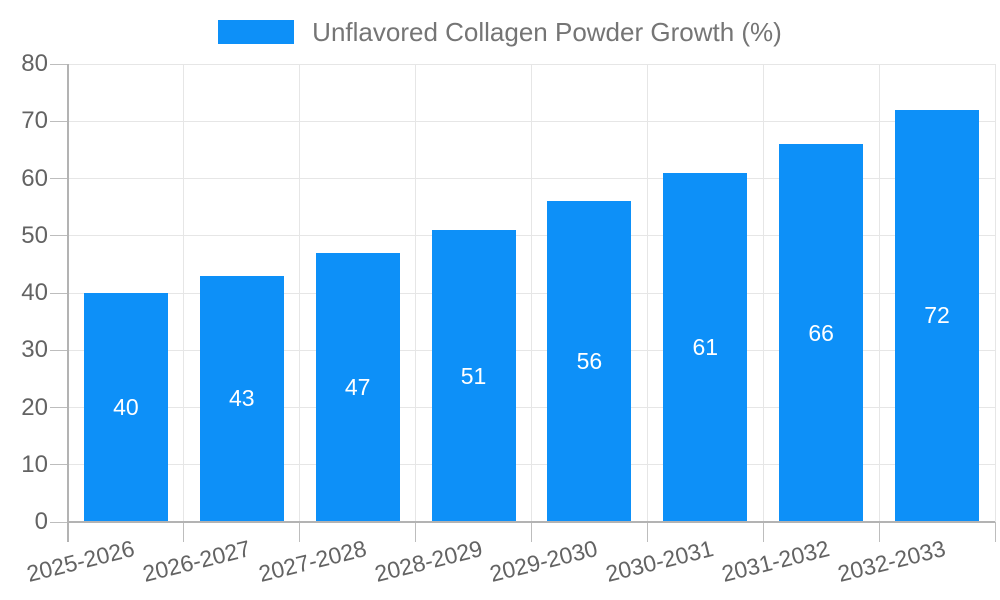 The width and height of the screenshot is (1000, 600). Describe the element at coordinates (34, 63) in the screenshot. I see `y-tick-label: 80` at that location.